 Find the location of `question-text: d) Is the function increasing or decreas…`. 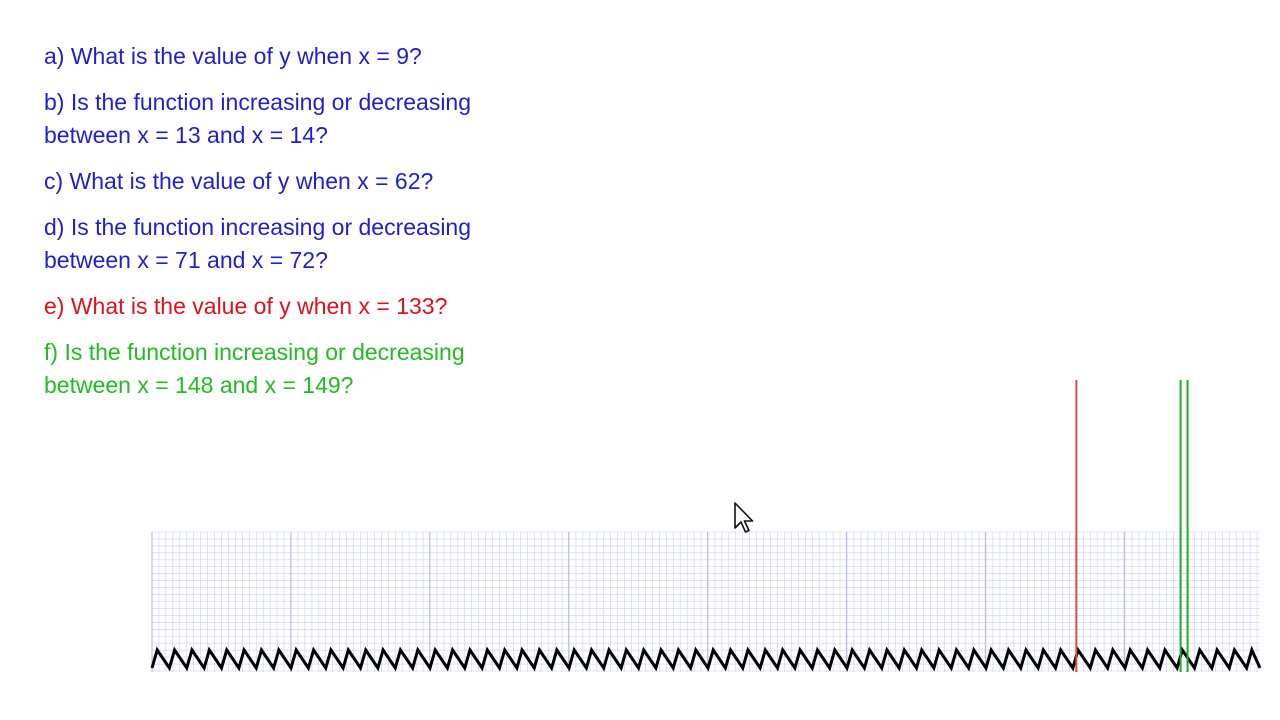

question-text: d) Is the function increasing or decreas… is located at coordinates (258, 227).